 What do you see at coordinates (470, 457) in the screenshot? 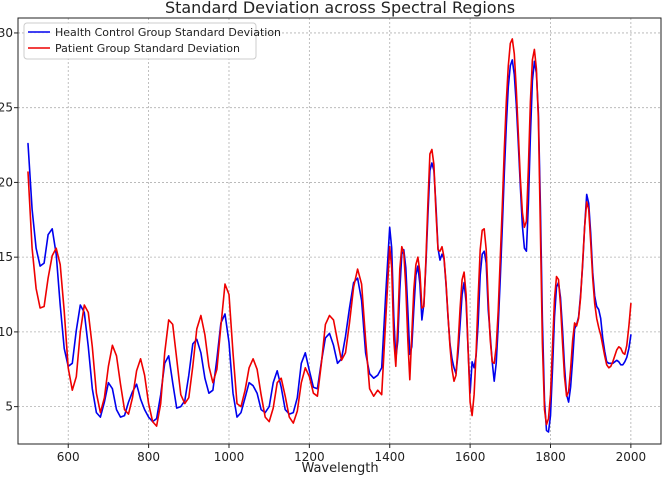
I see `x-tick-label: 1600` at bounding box center [470, 457].